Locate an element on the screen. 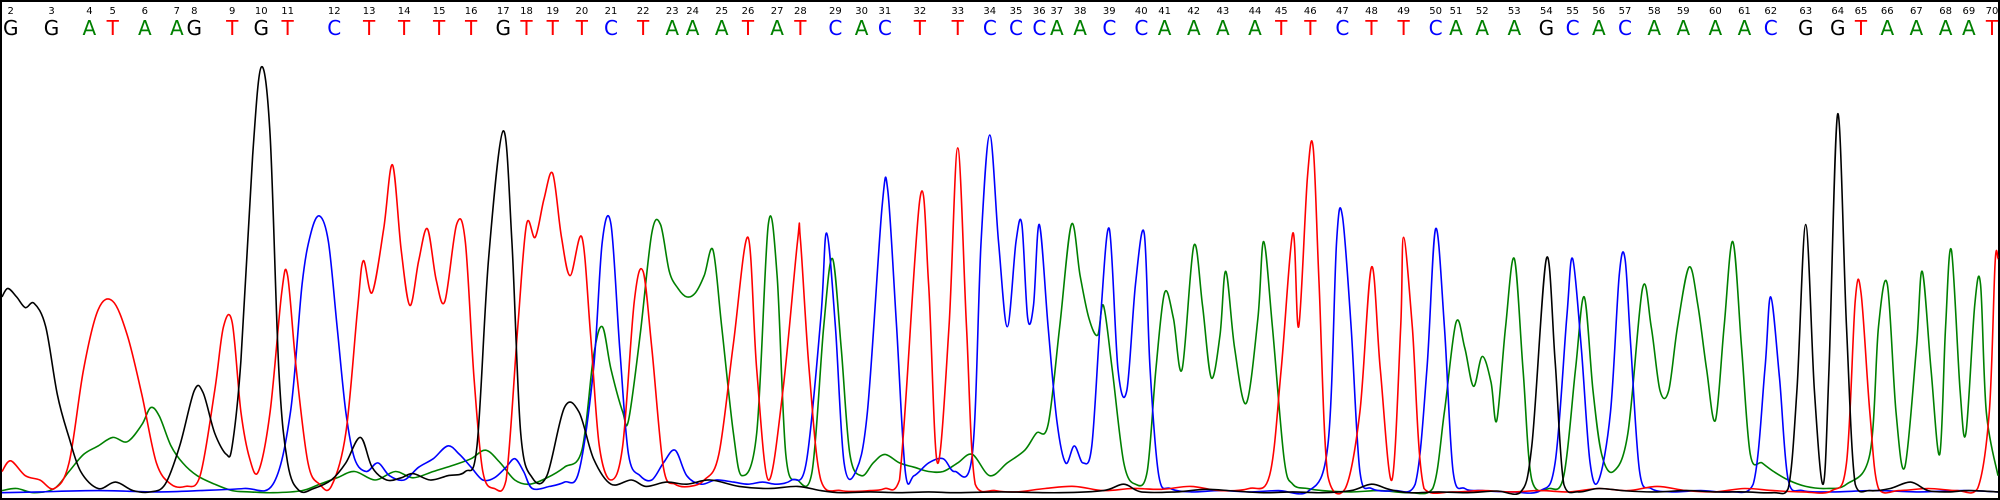 The height and width of the screenshot is (500, 2000). position-label: 43 is located at coordinates (1223, 11).